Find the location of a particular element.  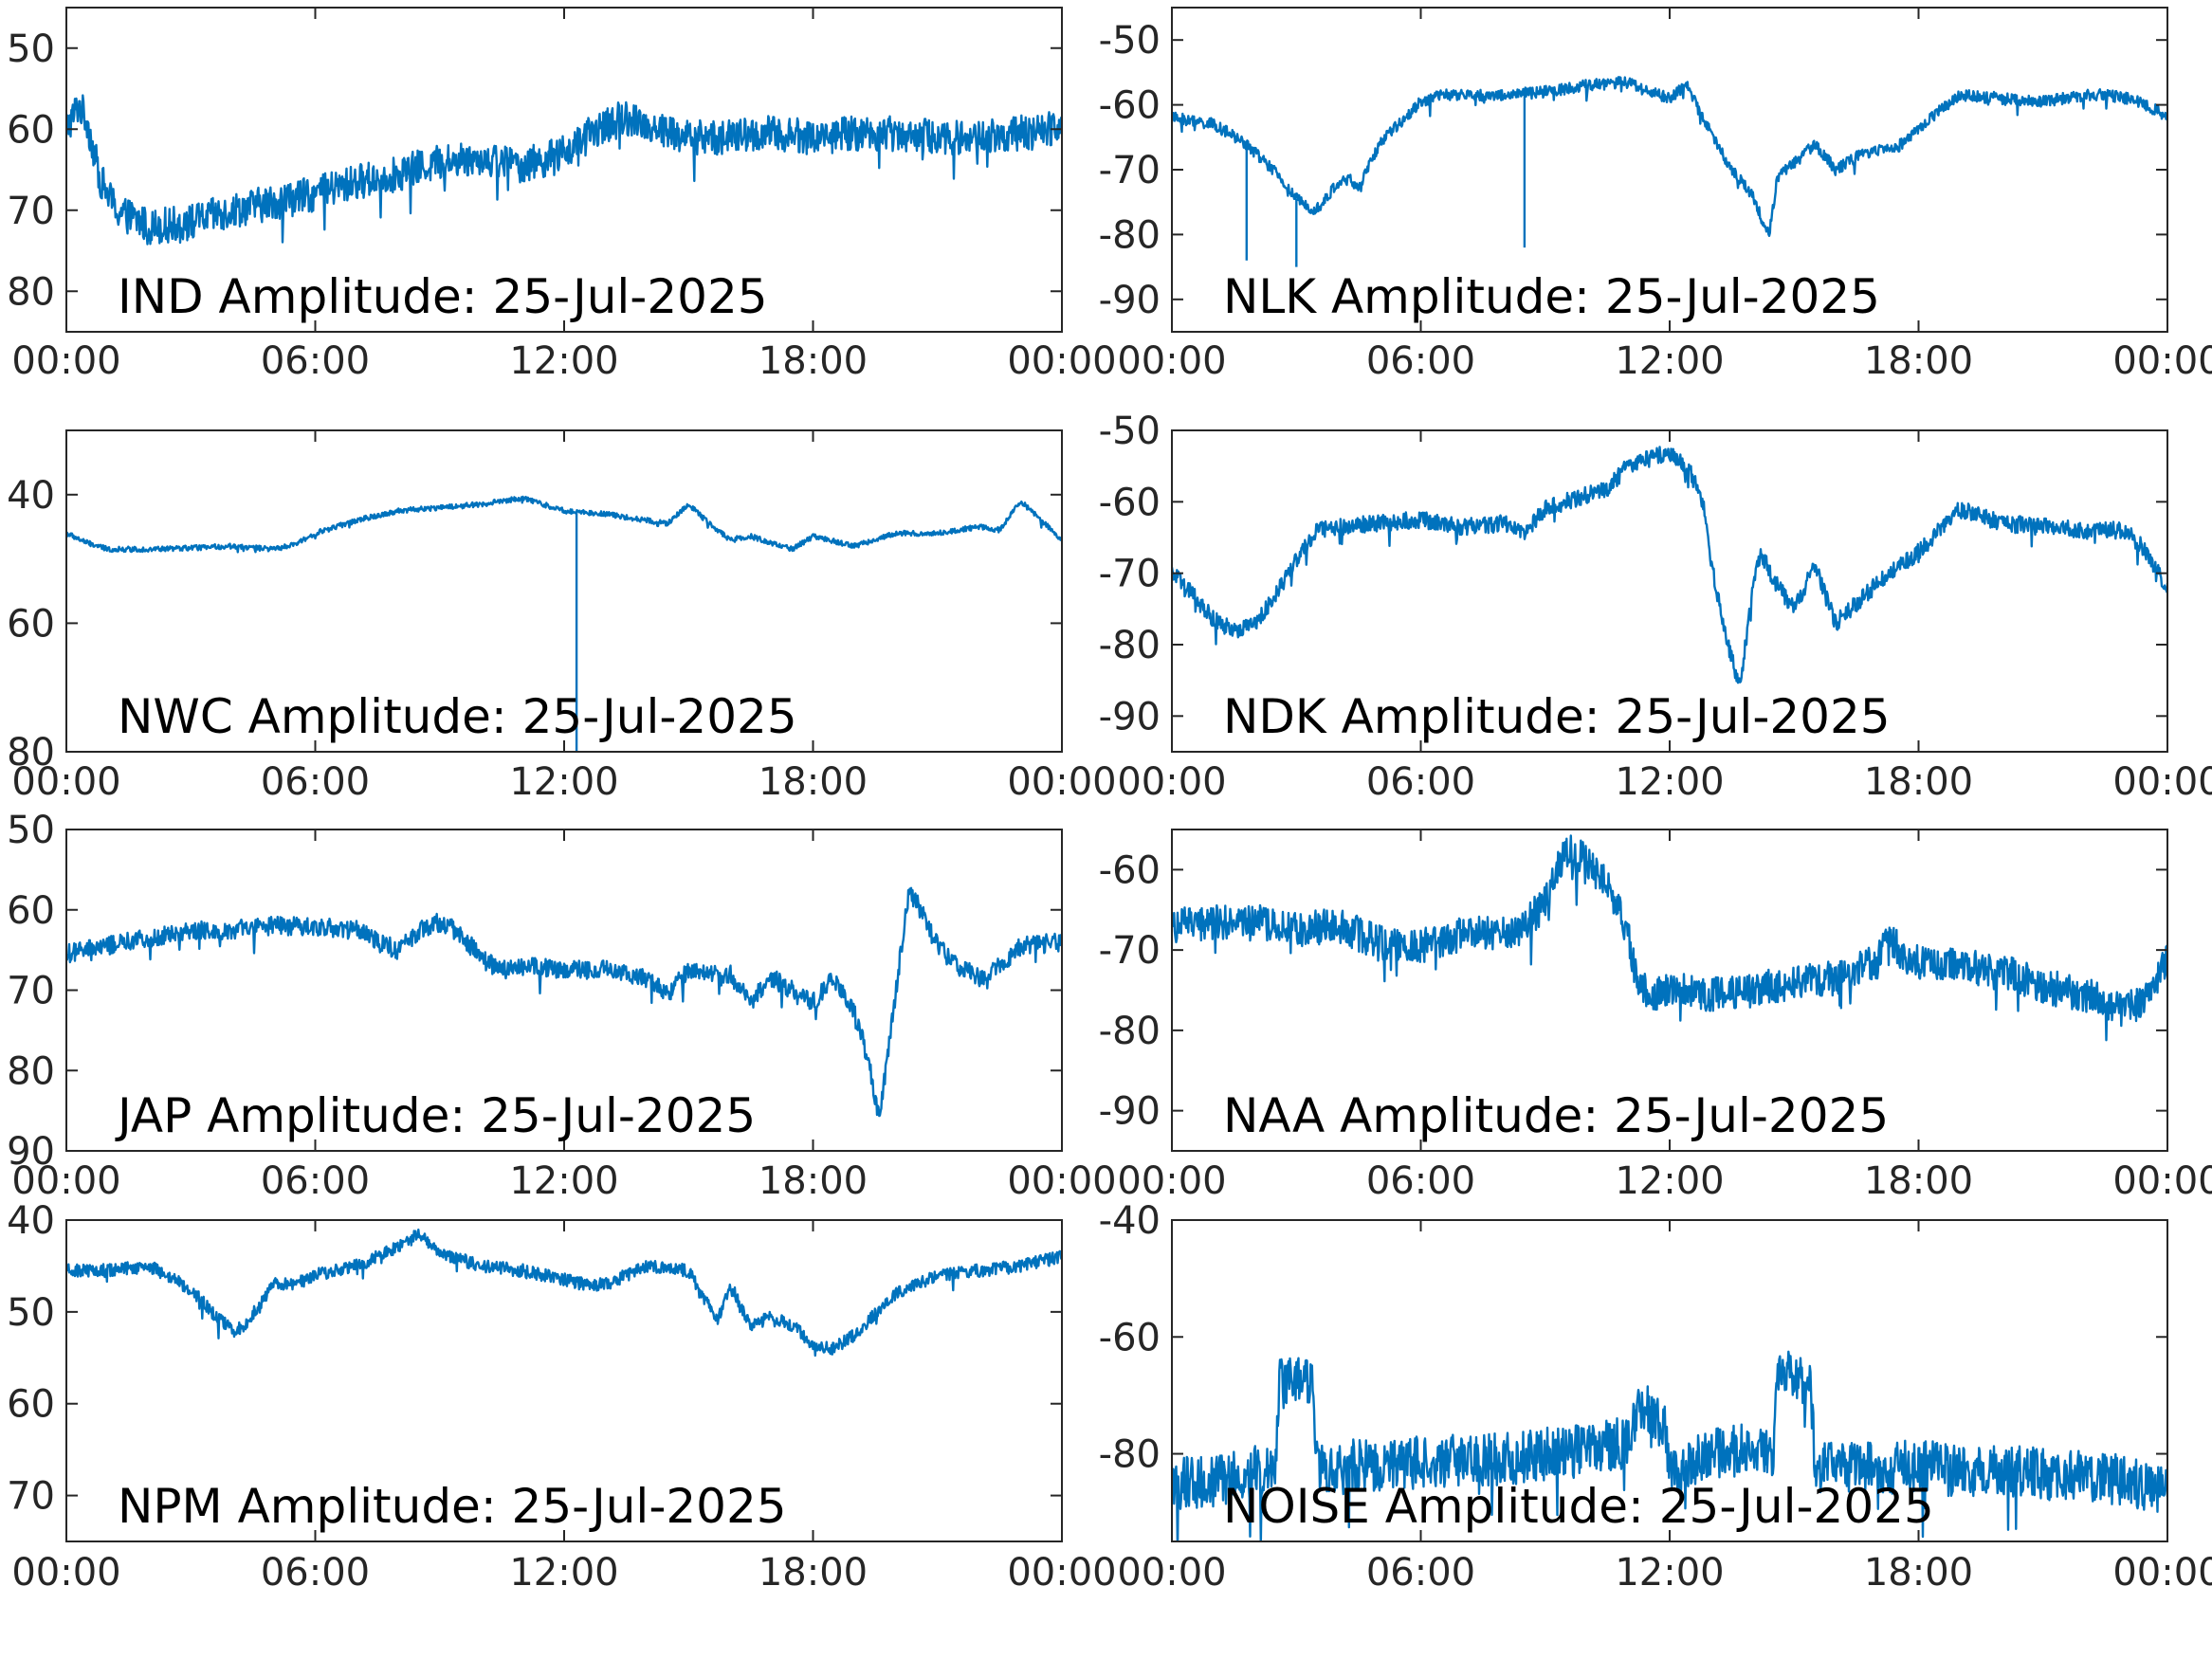

nwc-amplitude-line is located at coordinates (564, 623).